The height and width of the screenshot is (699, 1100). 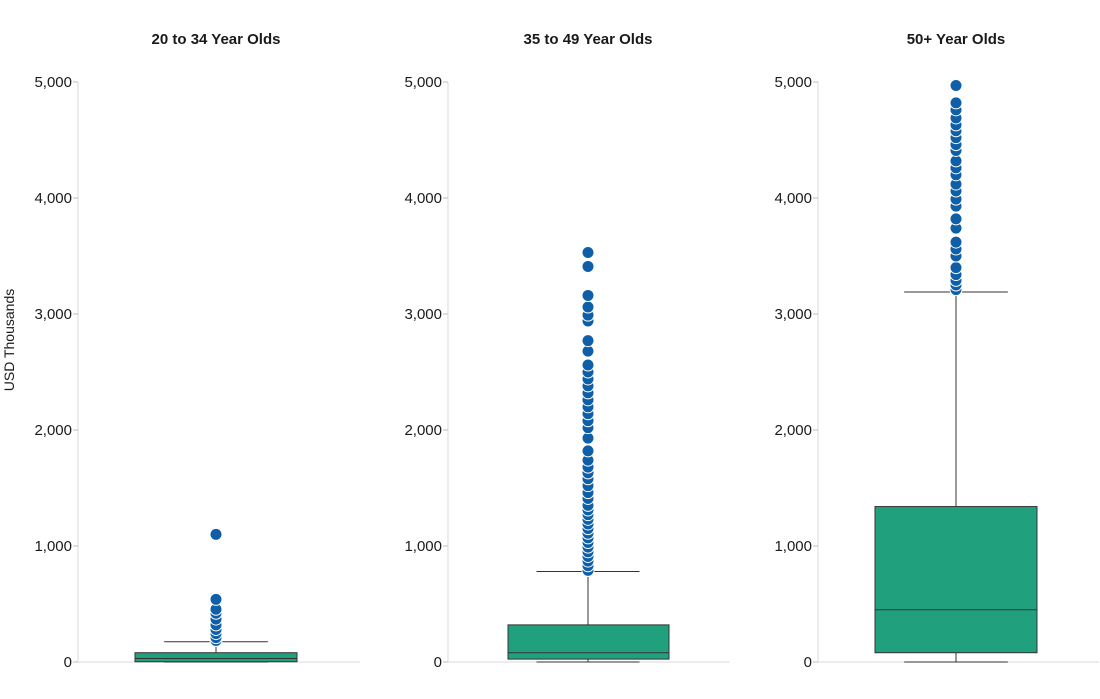 What do you see at coordinates (438, 662) in the screenshot?
I see `panel-2-tick-label: 0` at bounding box center [438, 662].